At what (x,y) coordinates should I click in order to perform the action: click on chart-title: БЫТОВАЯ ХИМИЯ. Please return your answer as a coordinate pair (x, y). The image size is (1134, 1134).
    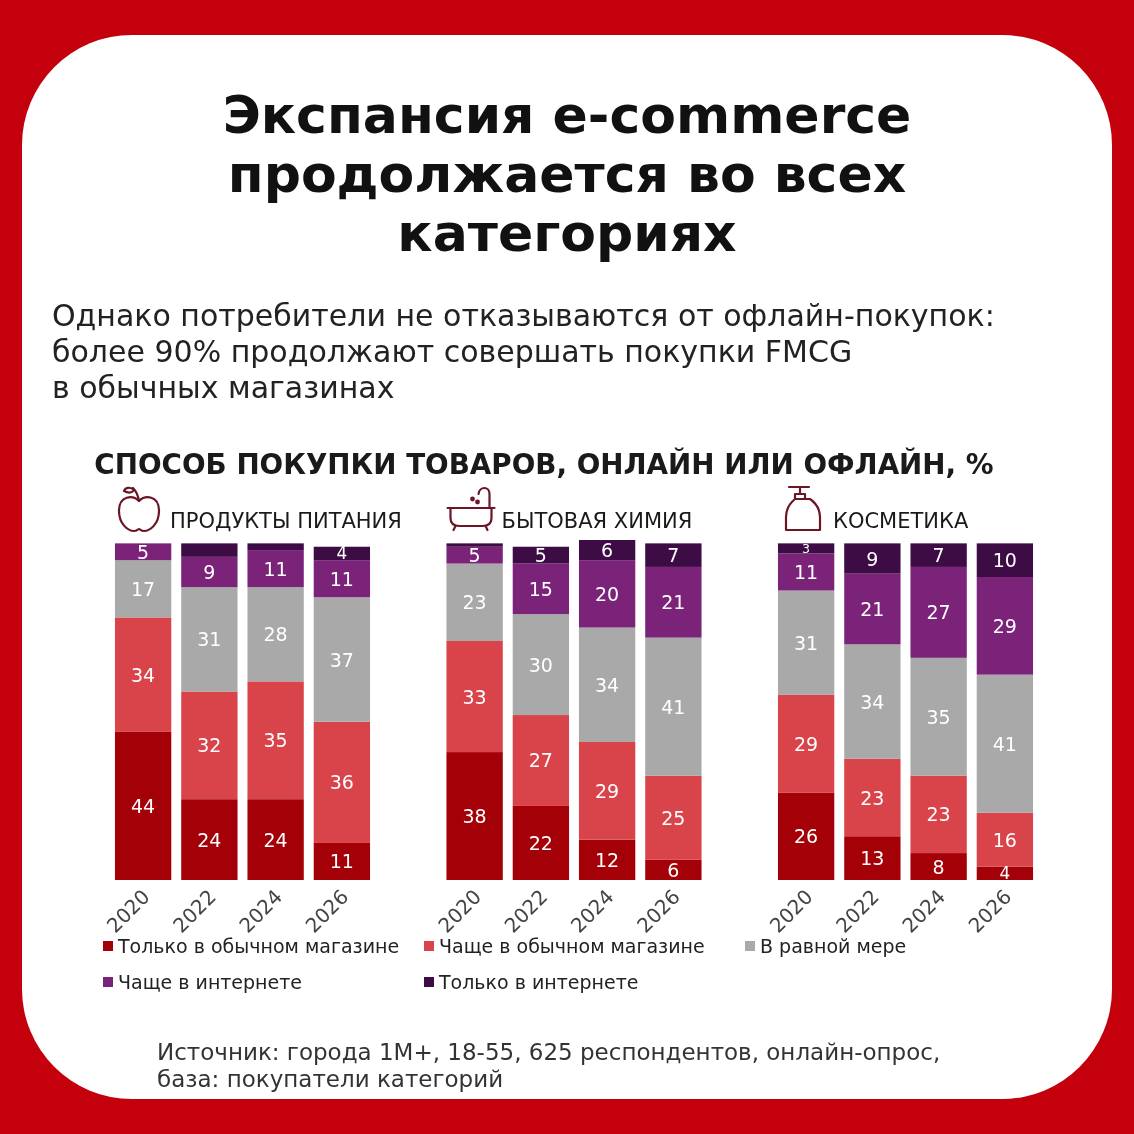
    Looking at the image, I should click on (597, 521).